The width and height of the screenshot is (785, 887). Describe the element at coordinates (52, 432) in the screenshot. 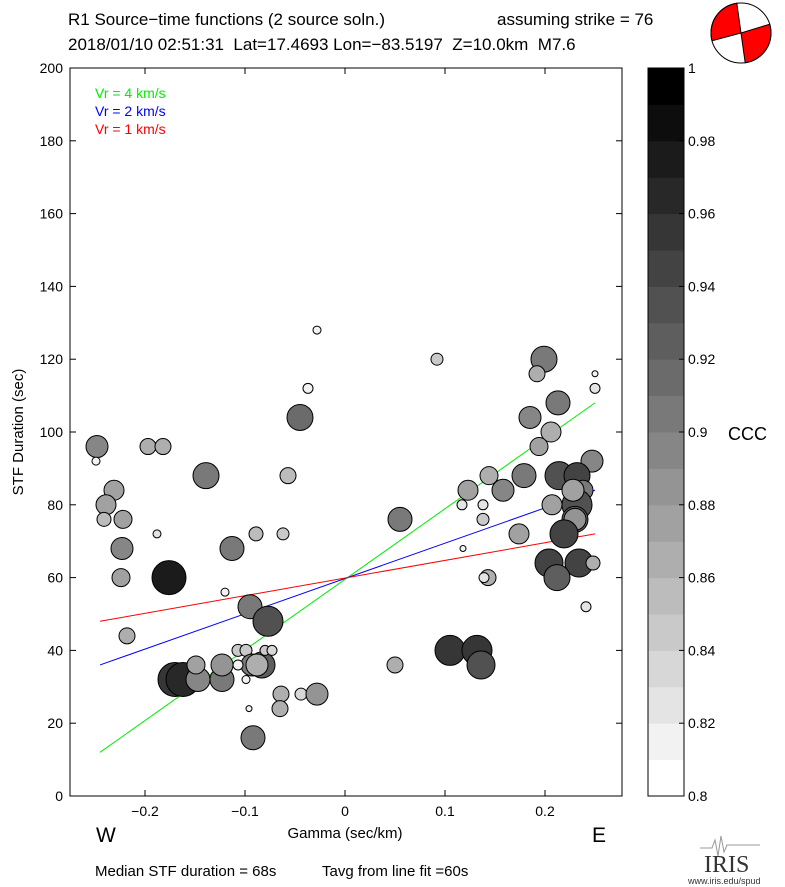

I see `y-tick-label: 100` at that location.